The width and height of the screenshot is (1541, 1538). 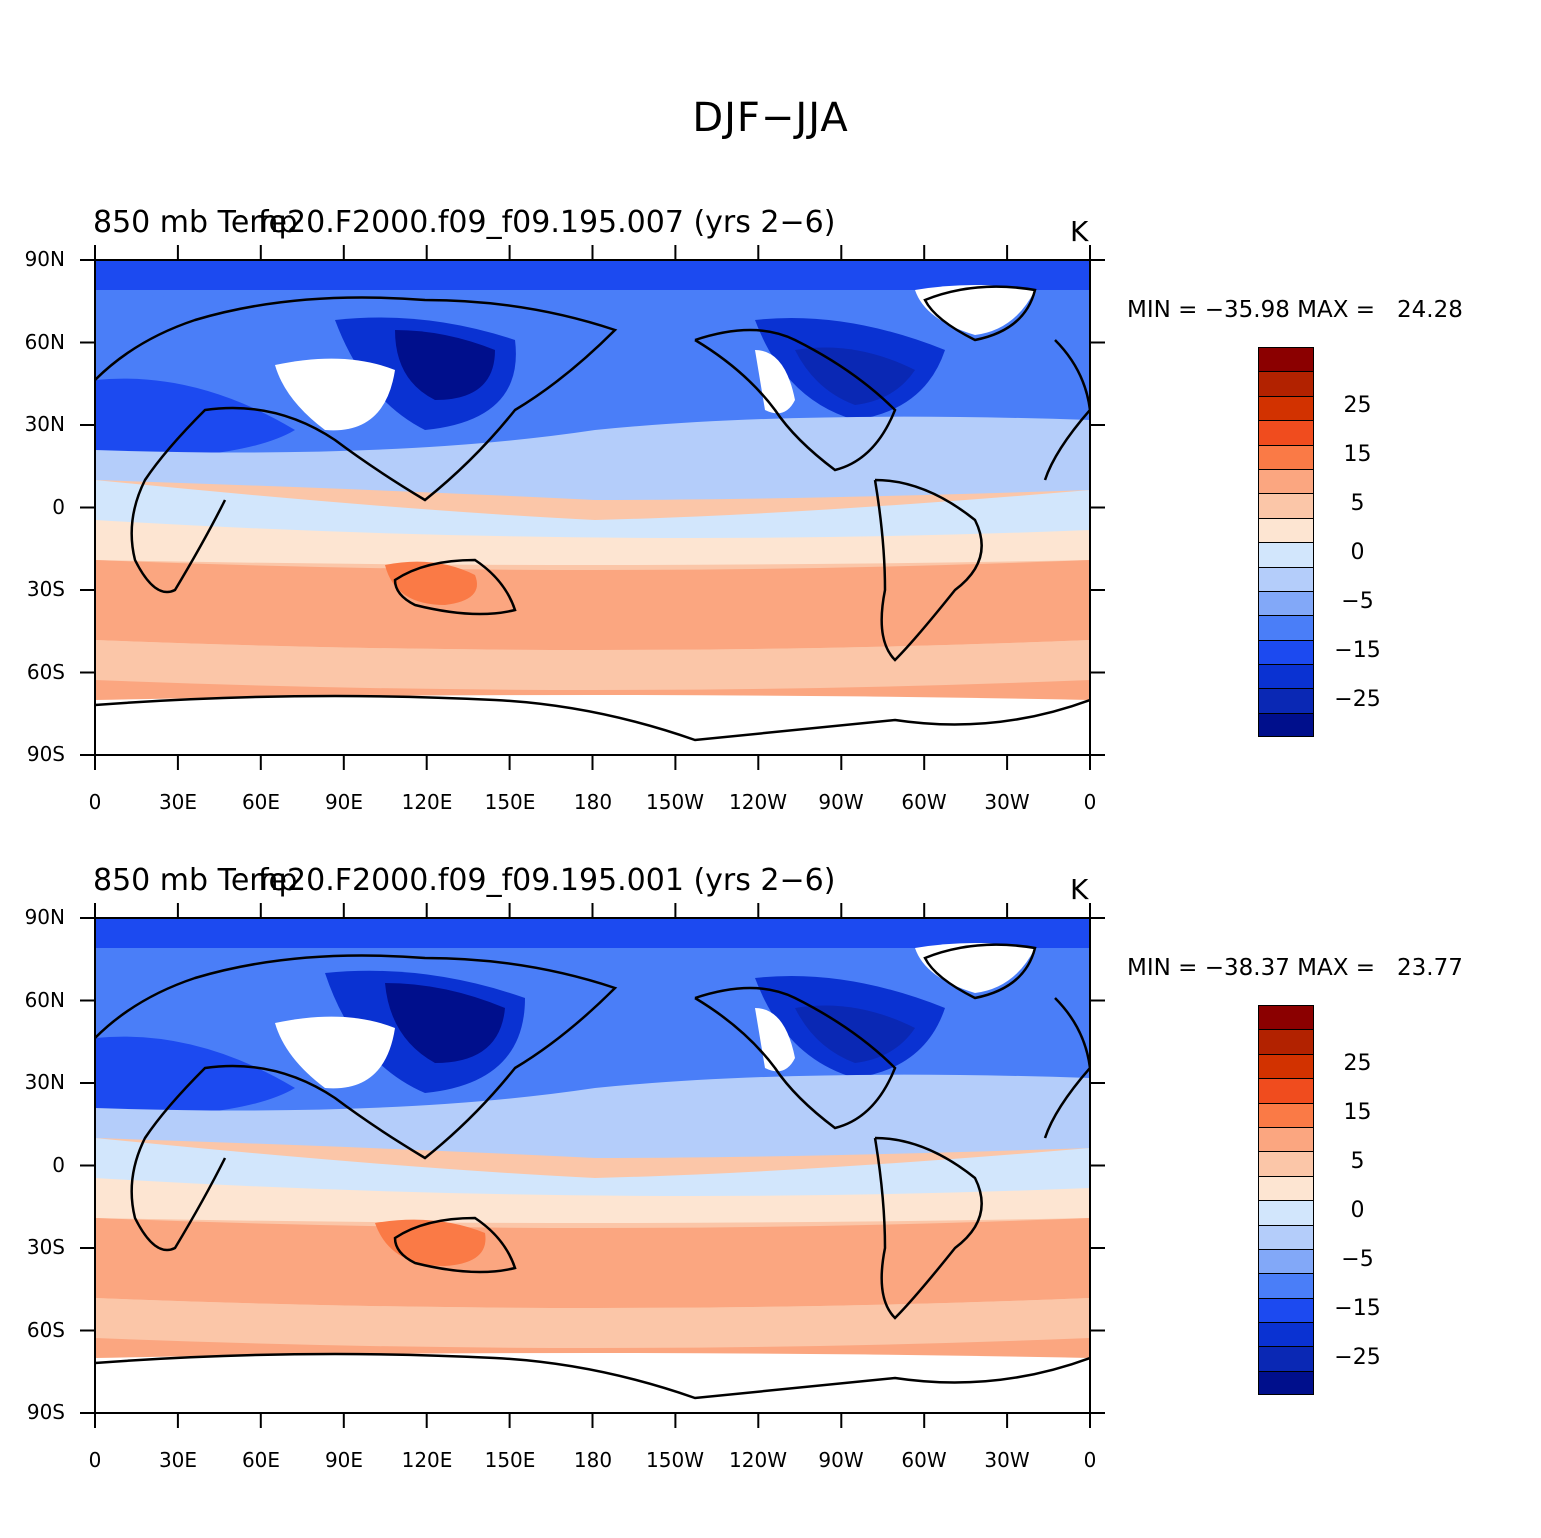 What do you see at coordinates (547, 880) in the screenshot?
I see `panel-case-title: fe20.F2000.f09_f09.195.001 (yrs 2−6)` at bounding box center [547, 880].